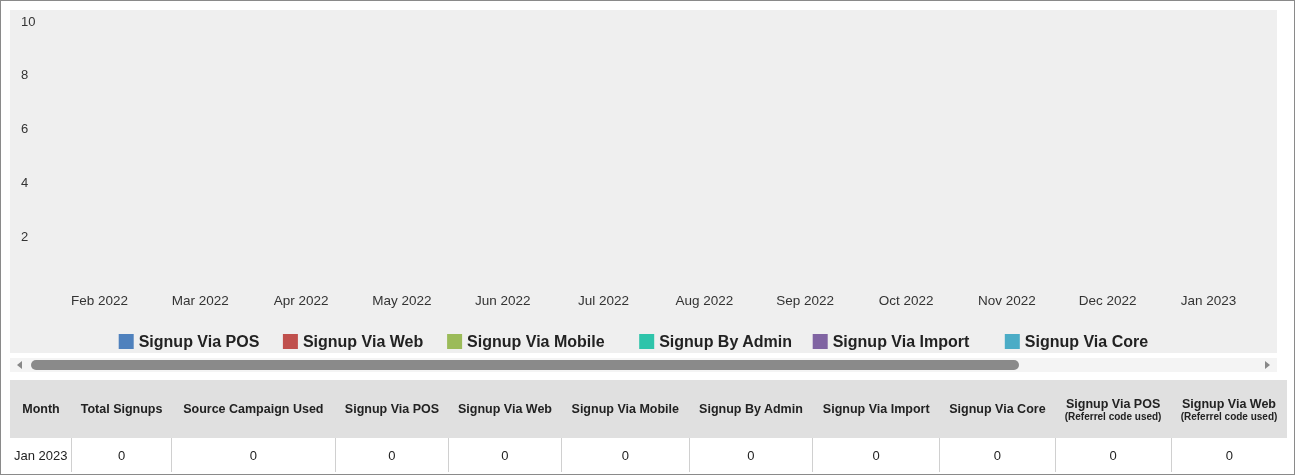 Image resolution: width=1295 pixels, height=475 pixels. I want to click on x-tick-label: Aug 2022, so click(704, 300).